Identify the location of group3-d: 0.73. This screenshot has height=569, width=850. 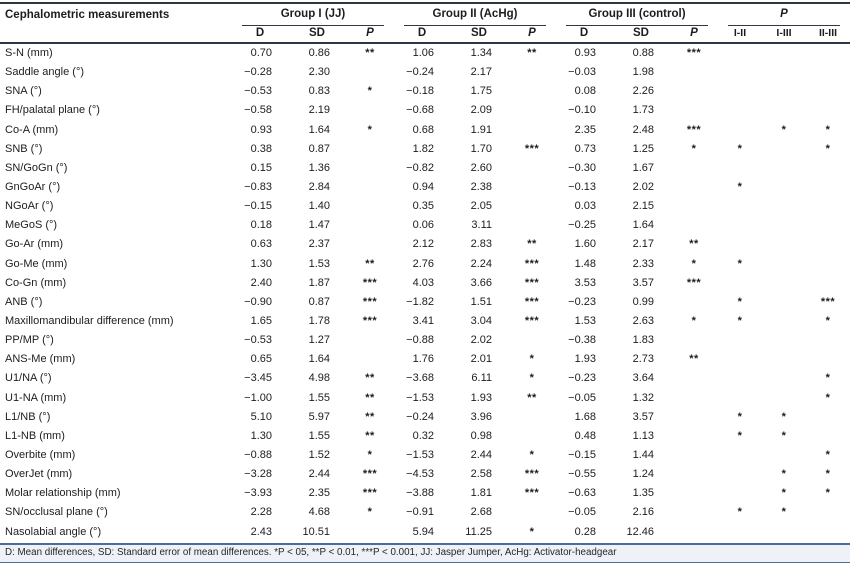
(585, 148).